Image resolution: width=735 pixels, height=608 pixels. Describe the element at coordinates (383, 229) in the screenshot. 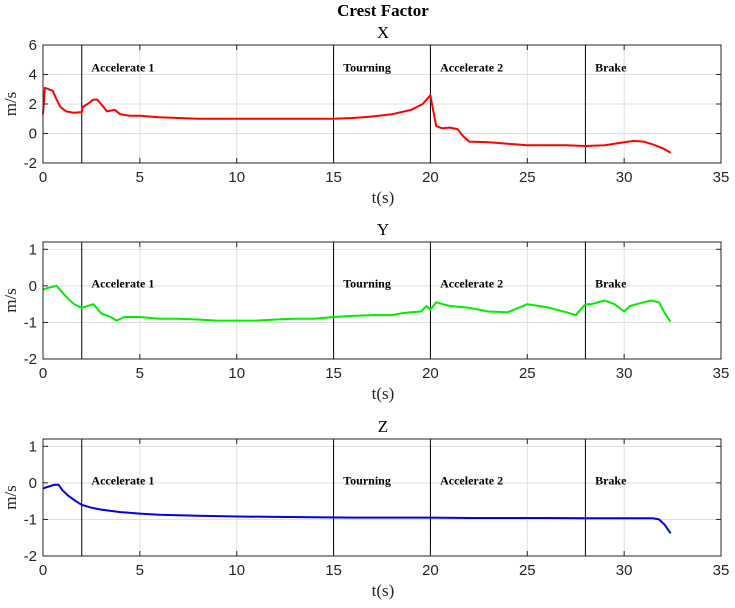

I see `subplot-title: Y` at that location.